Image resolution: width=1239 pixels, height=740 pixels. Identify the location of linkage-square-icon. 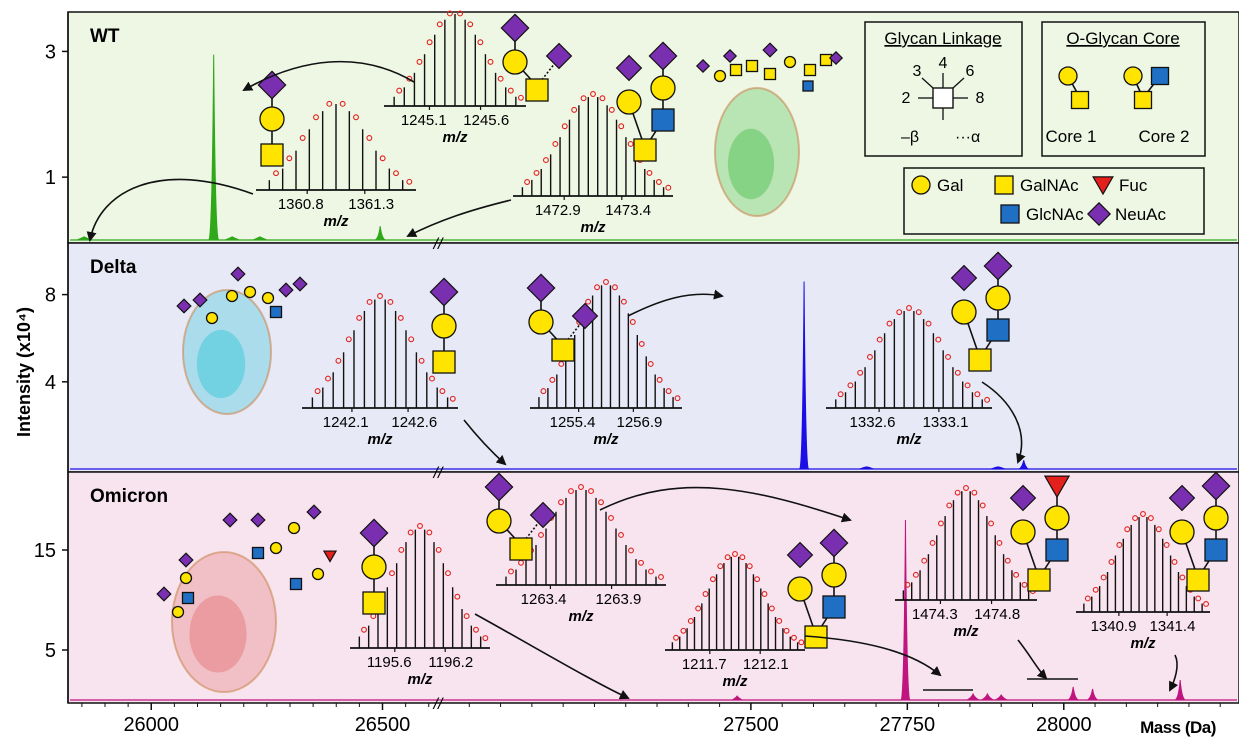
(943, 98).